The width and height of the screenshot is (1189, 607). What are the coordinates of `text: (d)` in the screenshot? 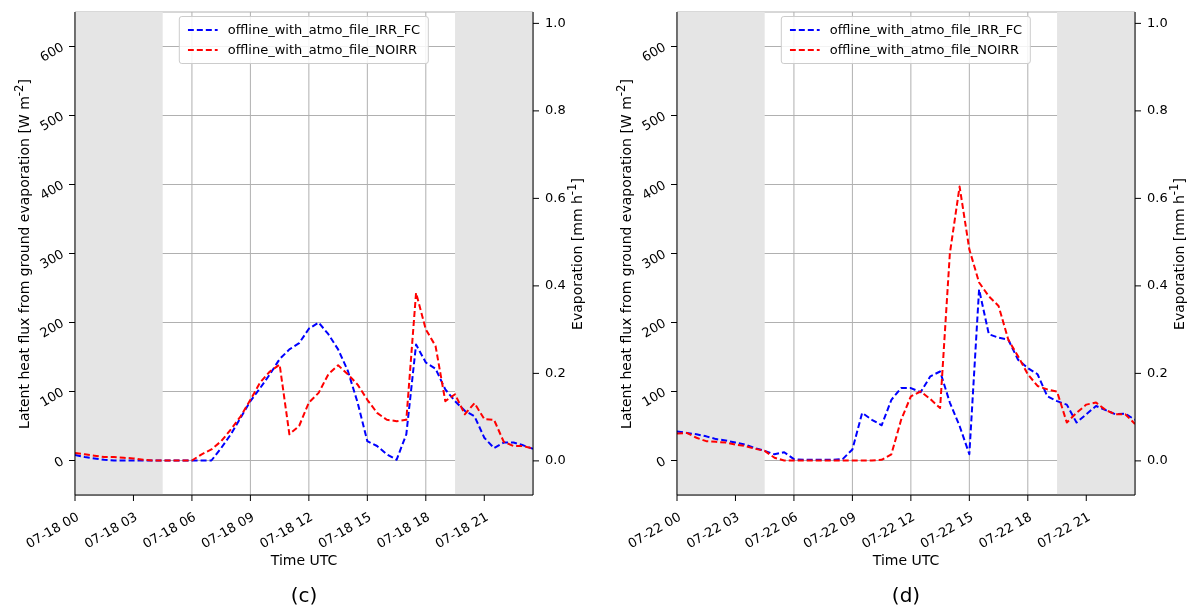 It's located at (906, 595).